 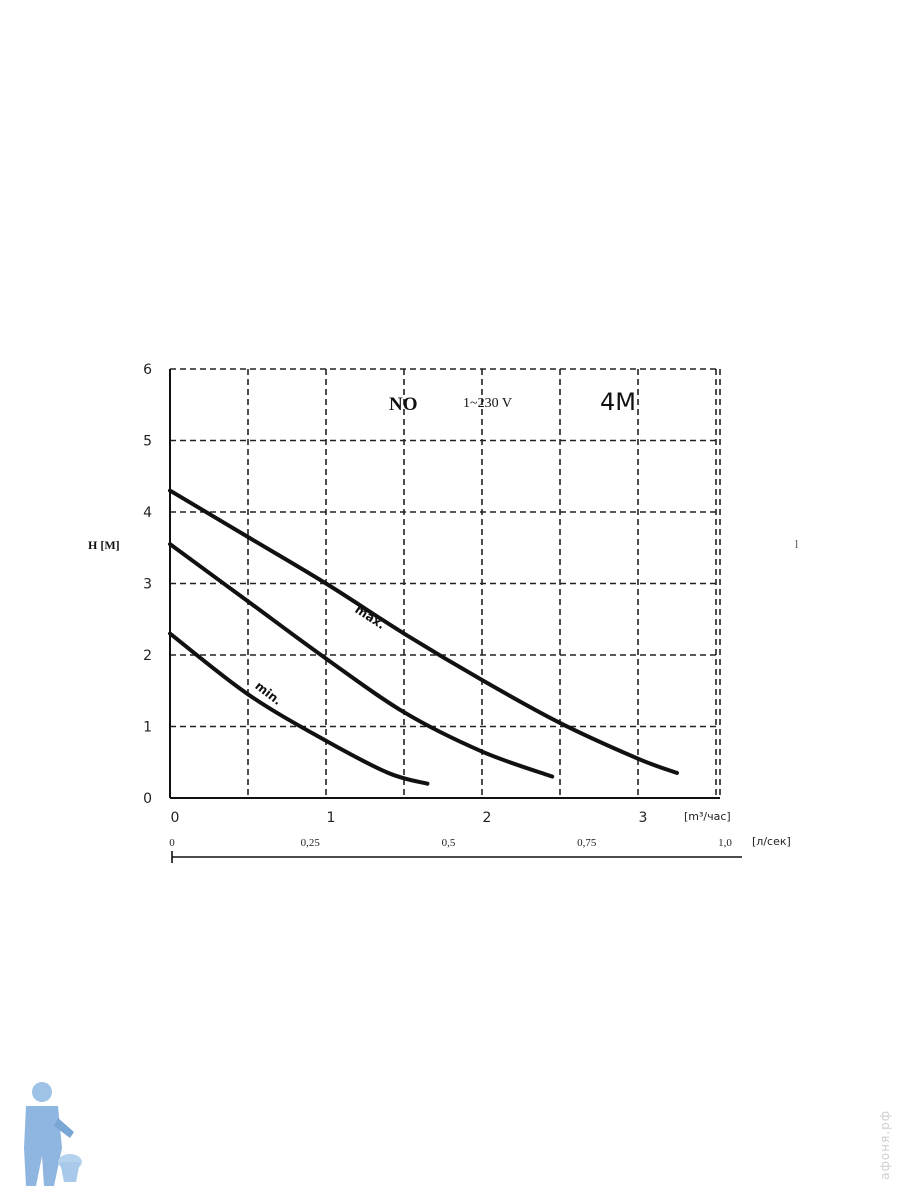 I want to click on x2-axis-label: [л/сек], so click(x=771, y=841).